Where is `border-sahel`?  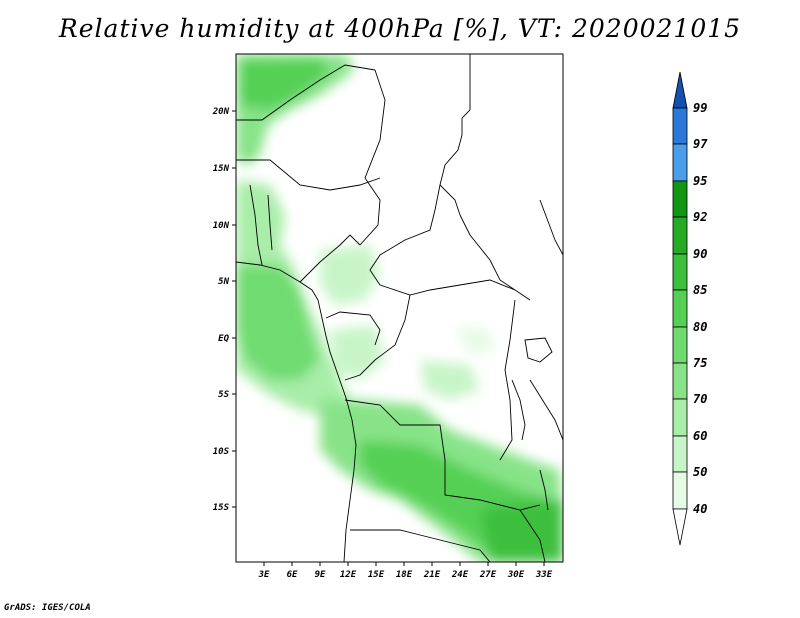 border-sahel is located at coordinates (308, 175).